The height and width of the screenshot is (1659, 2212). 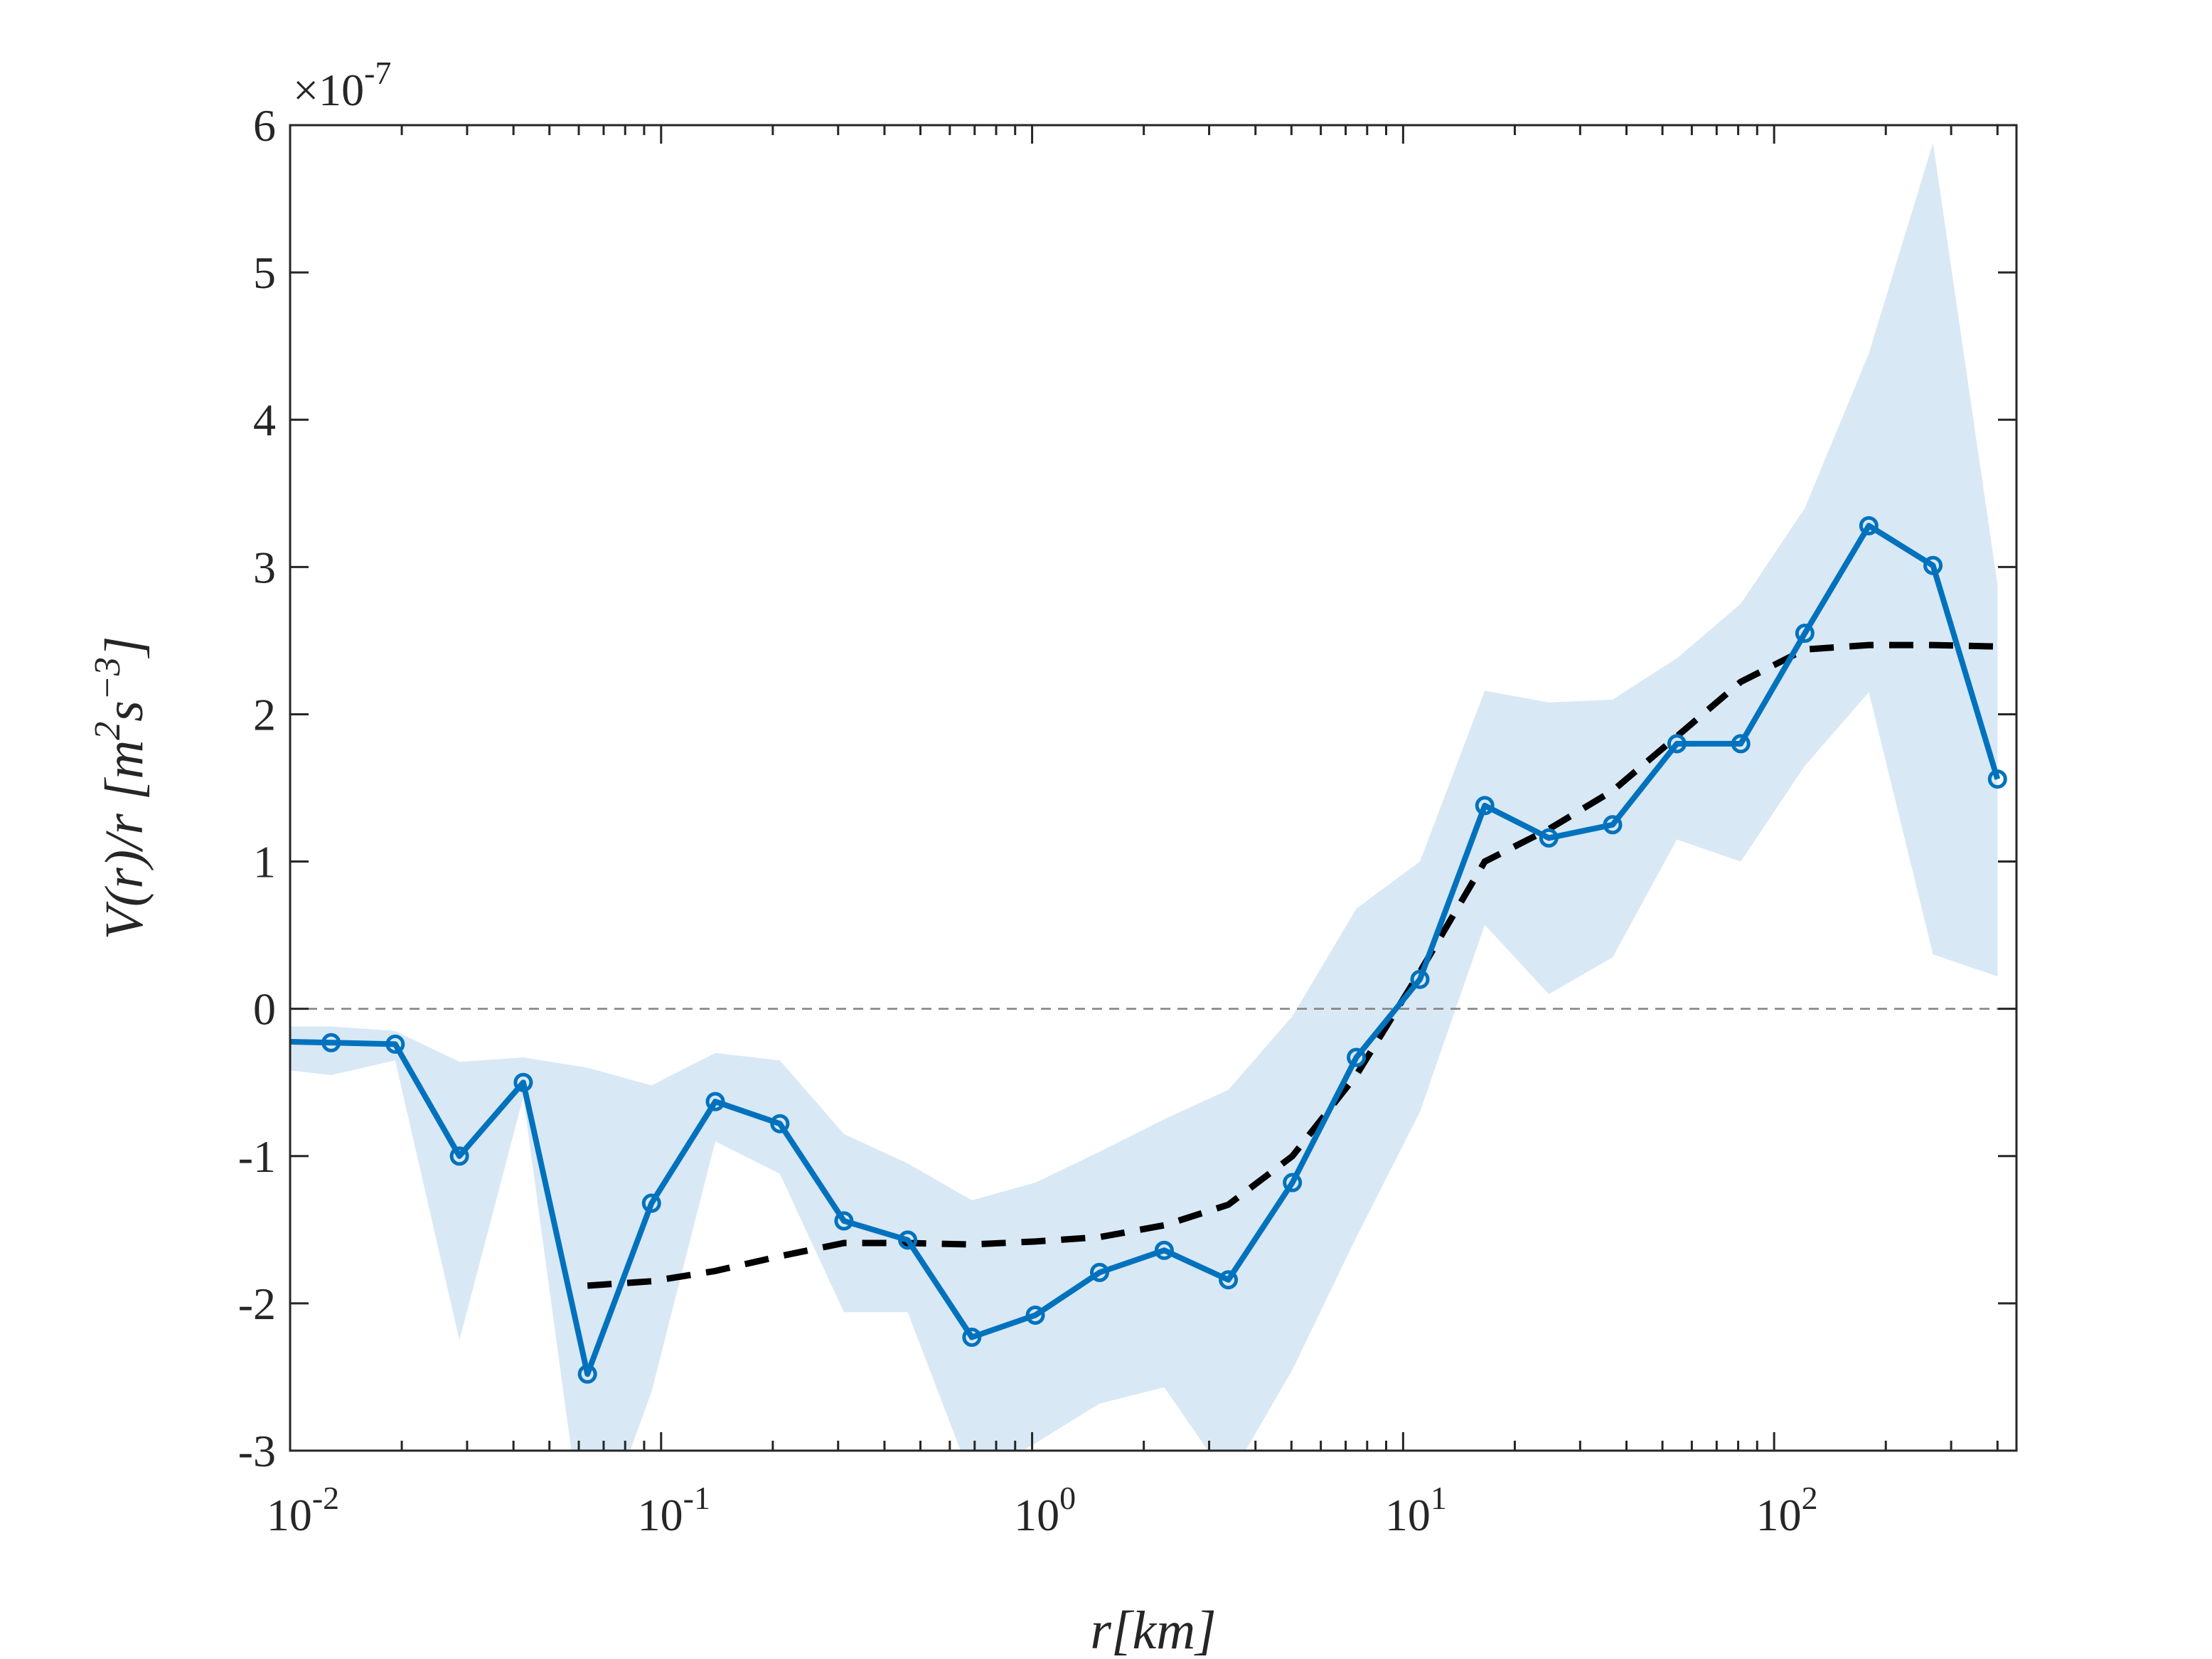 What do you see at coordinates (328, 90) in the screenshot?
I see `y-exponent-base: ×10` at bounding box center [328, 90].